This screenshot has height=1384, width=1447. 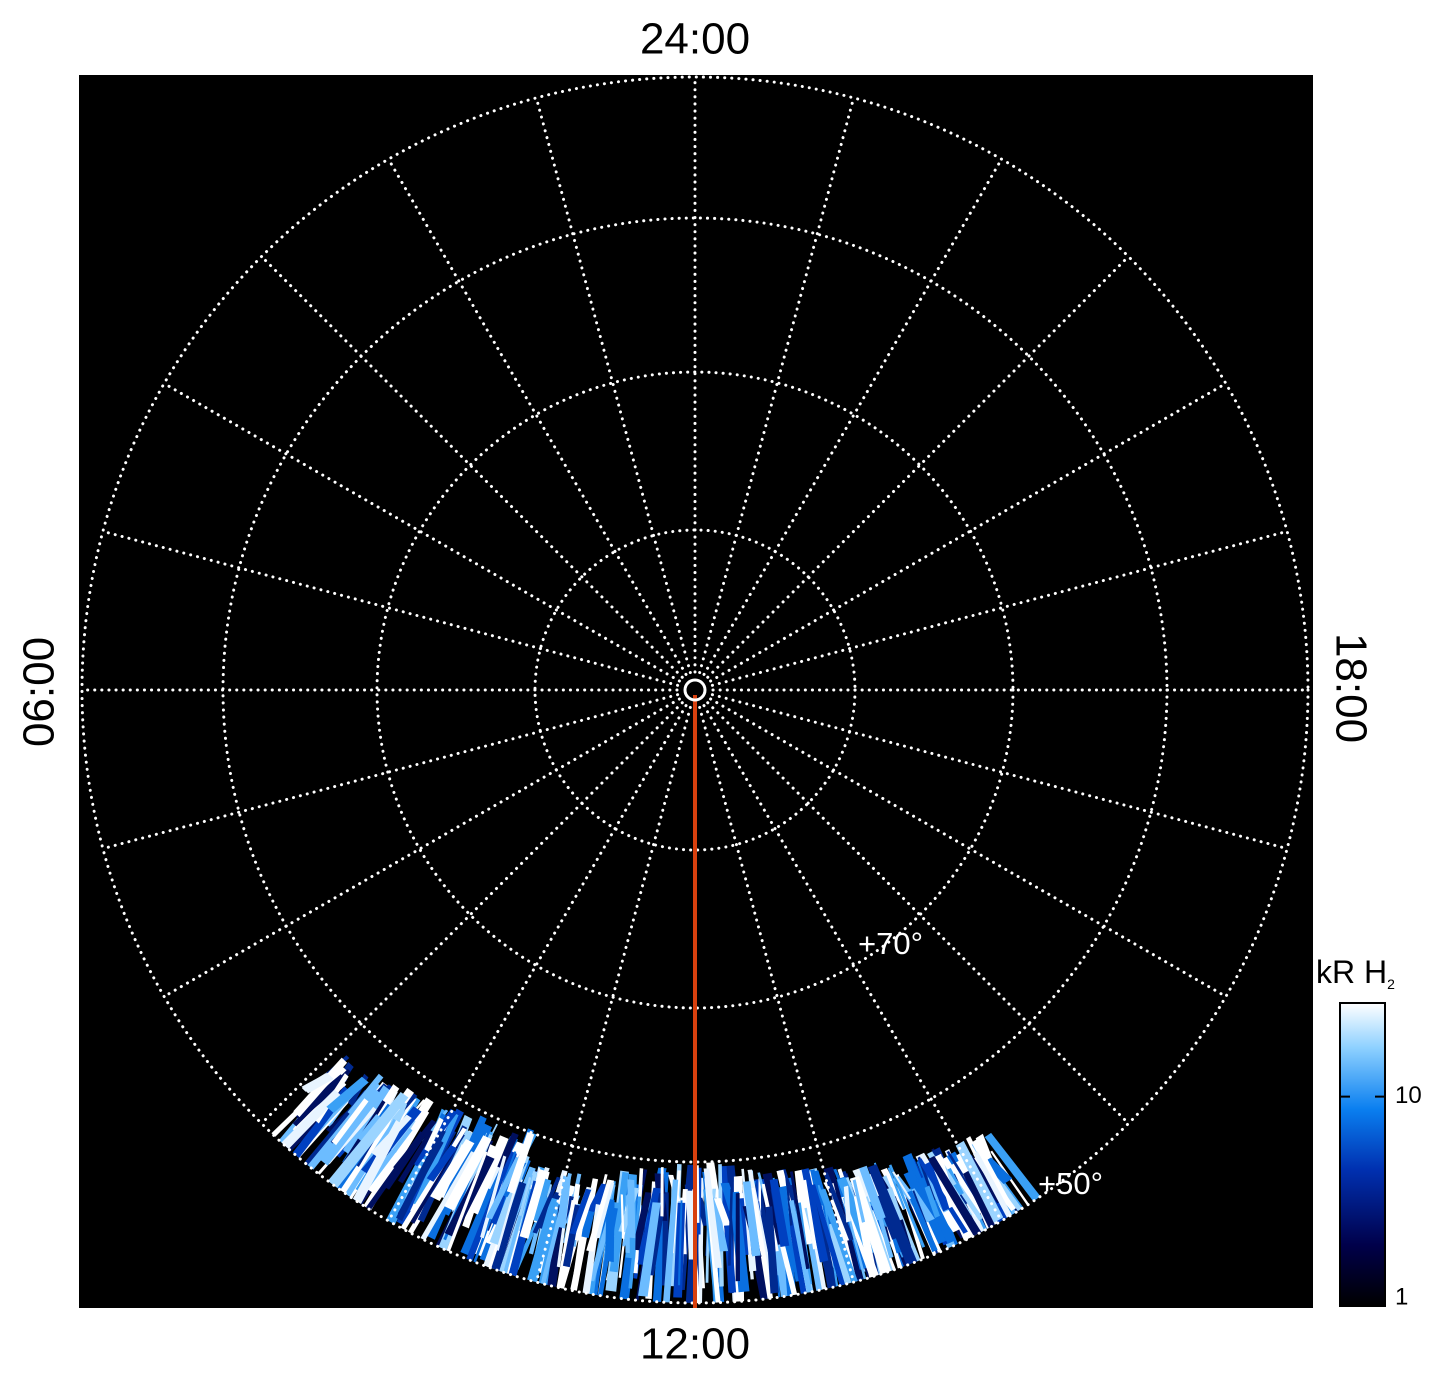 I want to click on colorbar-title-main: kR H, so click(x=1351, y=972).